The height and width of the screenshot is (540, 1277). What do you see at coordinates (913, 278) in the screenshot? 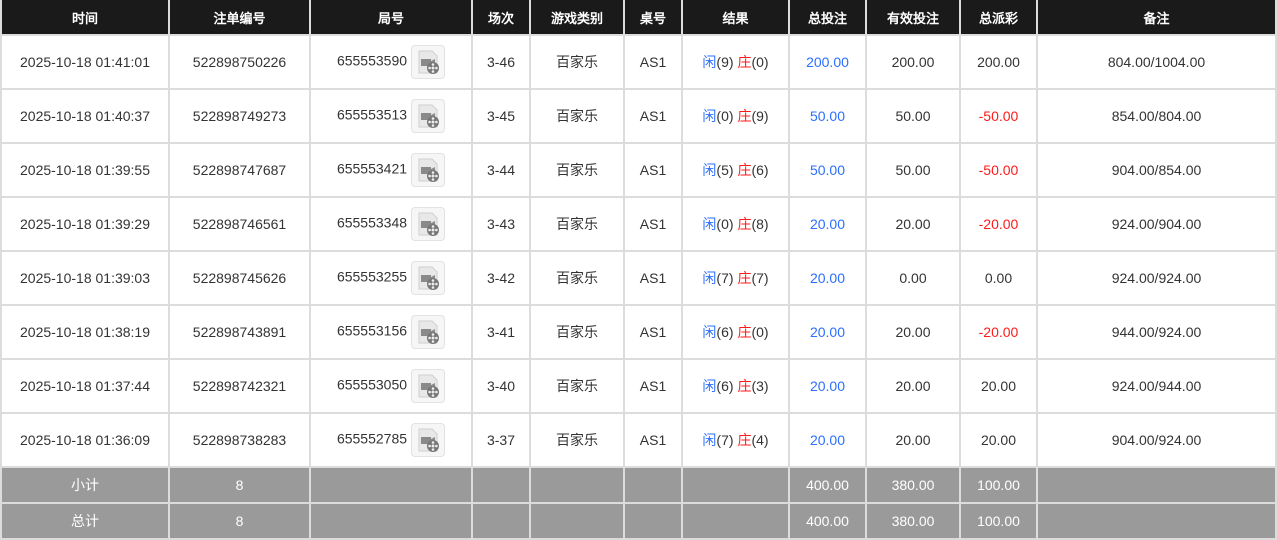
I see `valid-bet-cell: 0.00` at bounding box center [913, 278].